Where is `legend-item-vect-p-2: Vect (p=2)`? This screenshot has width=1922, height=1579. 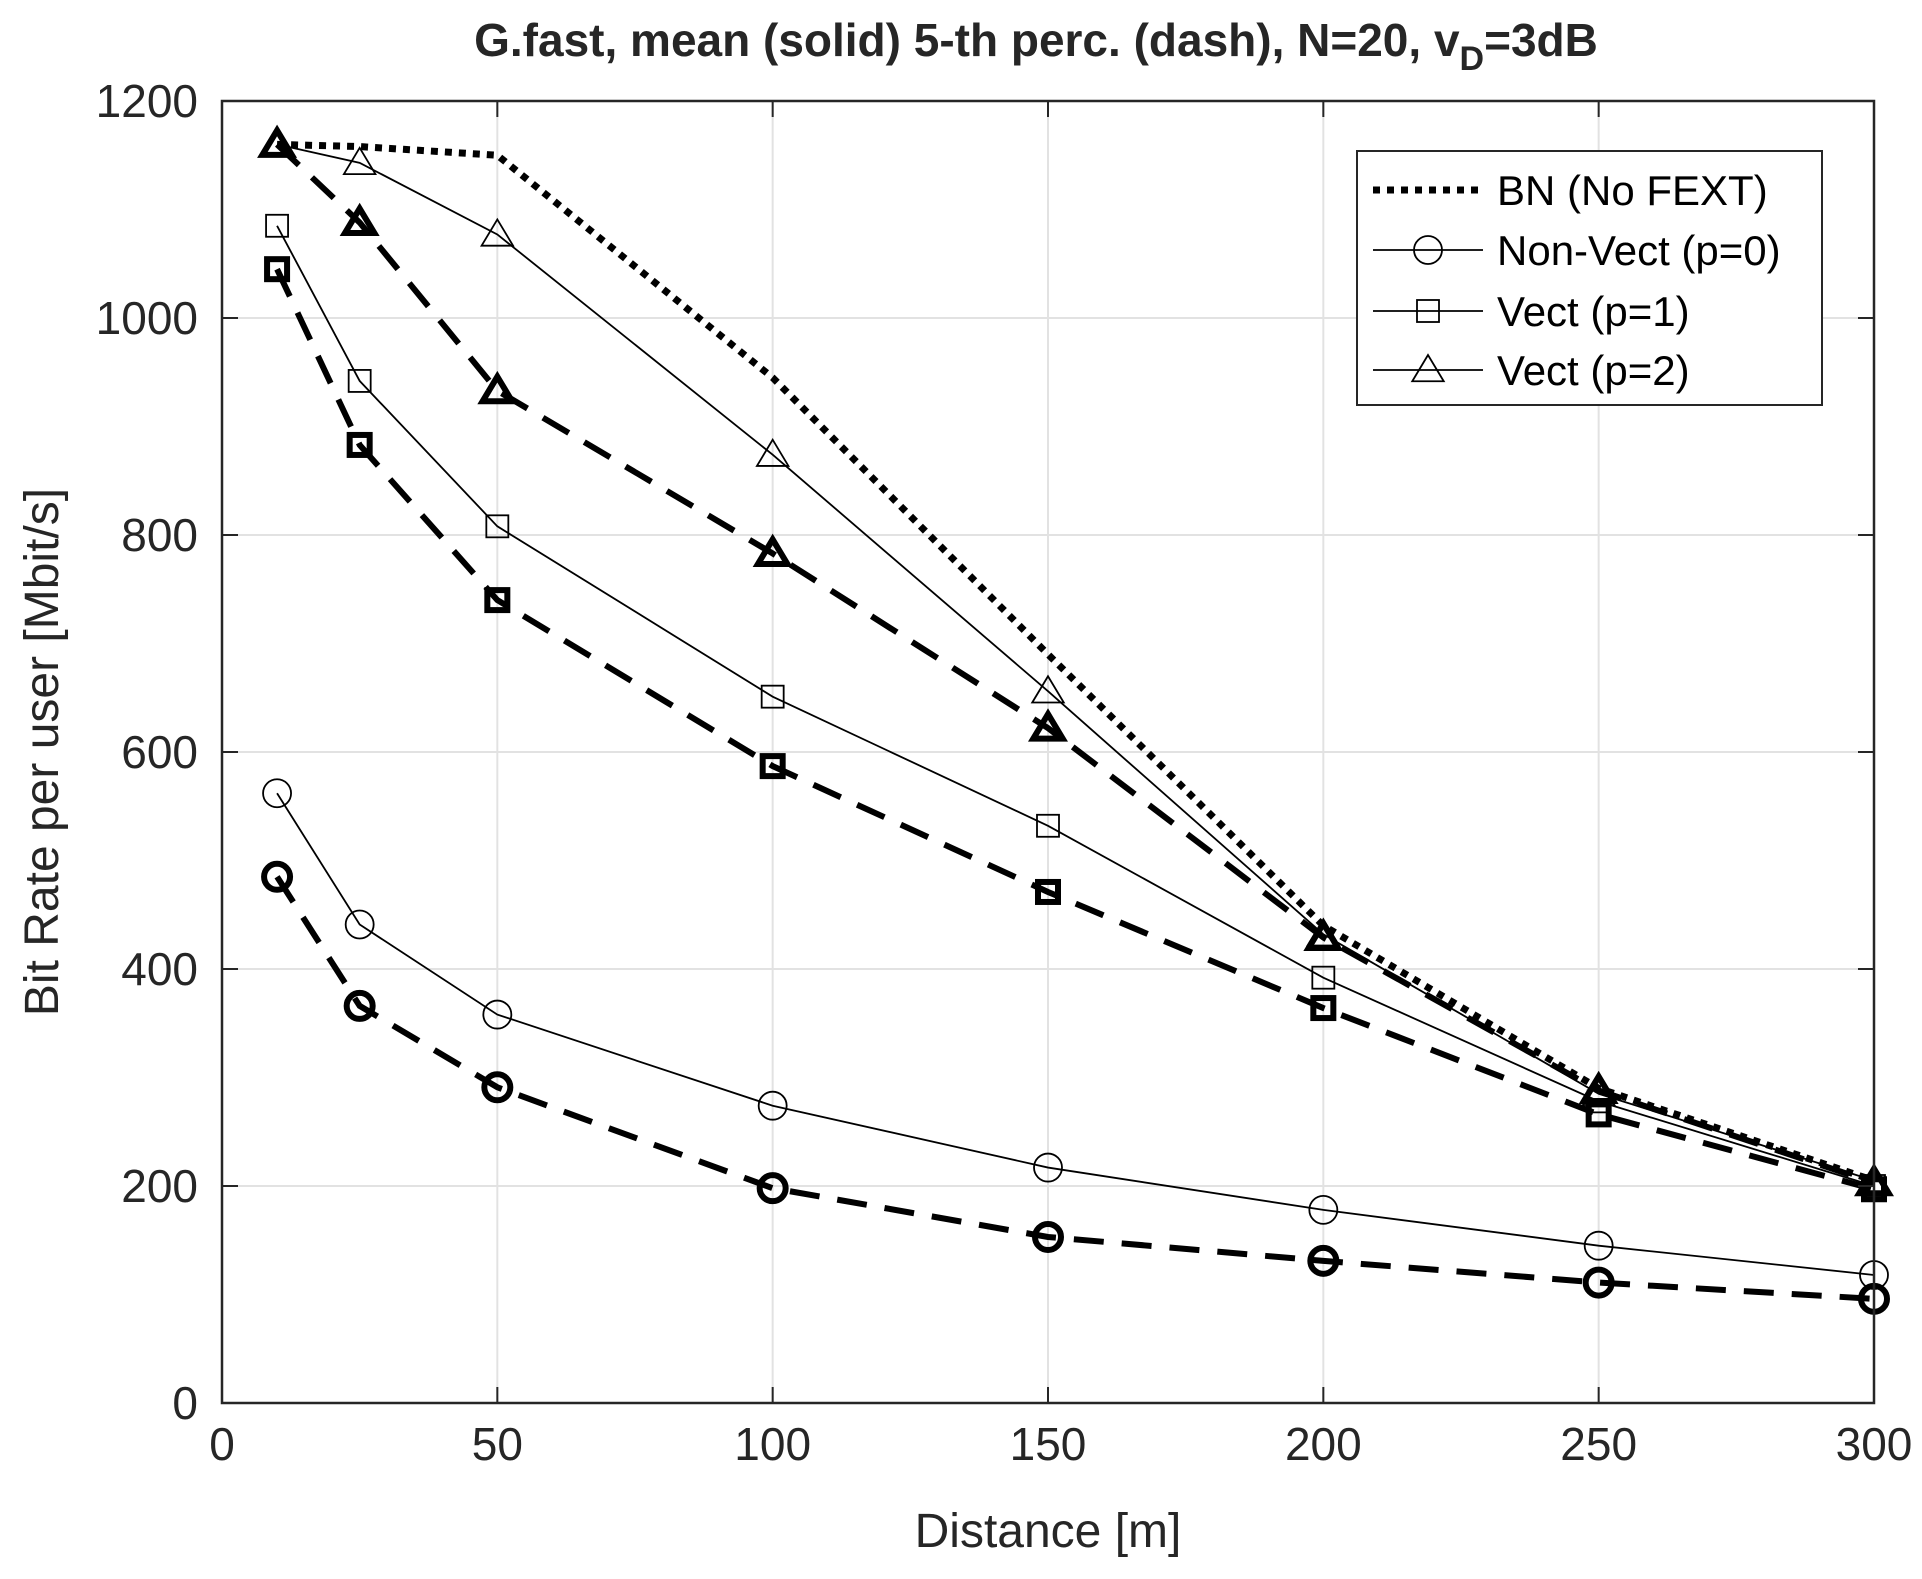 legend-item-vect-p-2: Vect (p=2) is located at coordinates (1531, 370).